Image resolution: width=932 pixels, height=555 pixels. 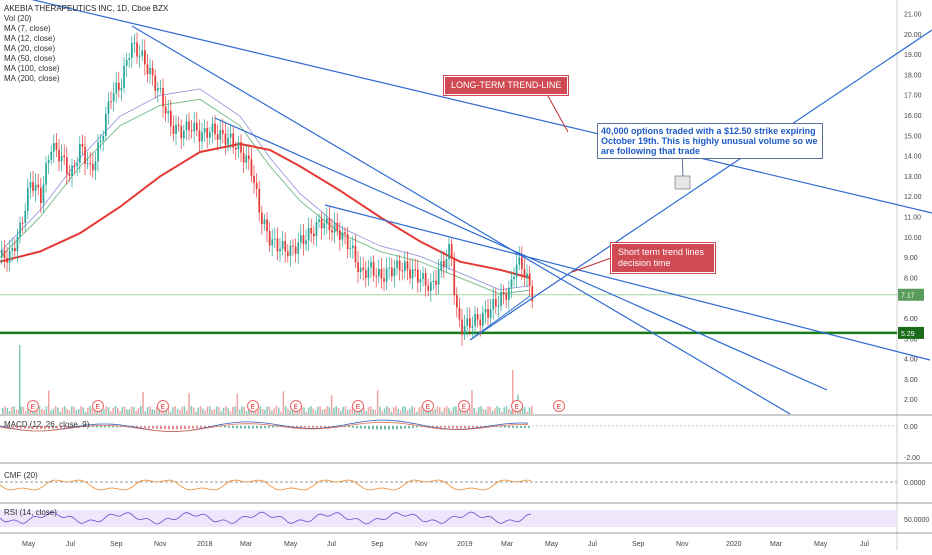 What do you see at coordinates (913, 177) in the screenshot?
I see `y-tick-label: 13.00` at bounding box center [913, 177].